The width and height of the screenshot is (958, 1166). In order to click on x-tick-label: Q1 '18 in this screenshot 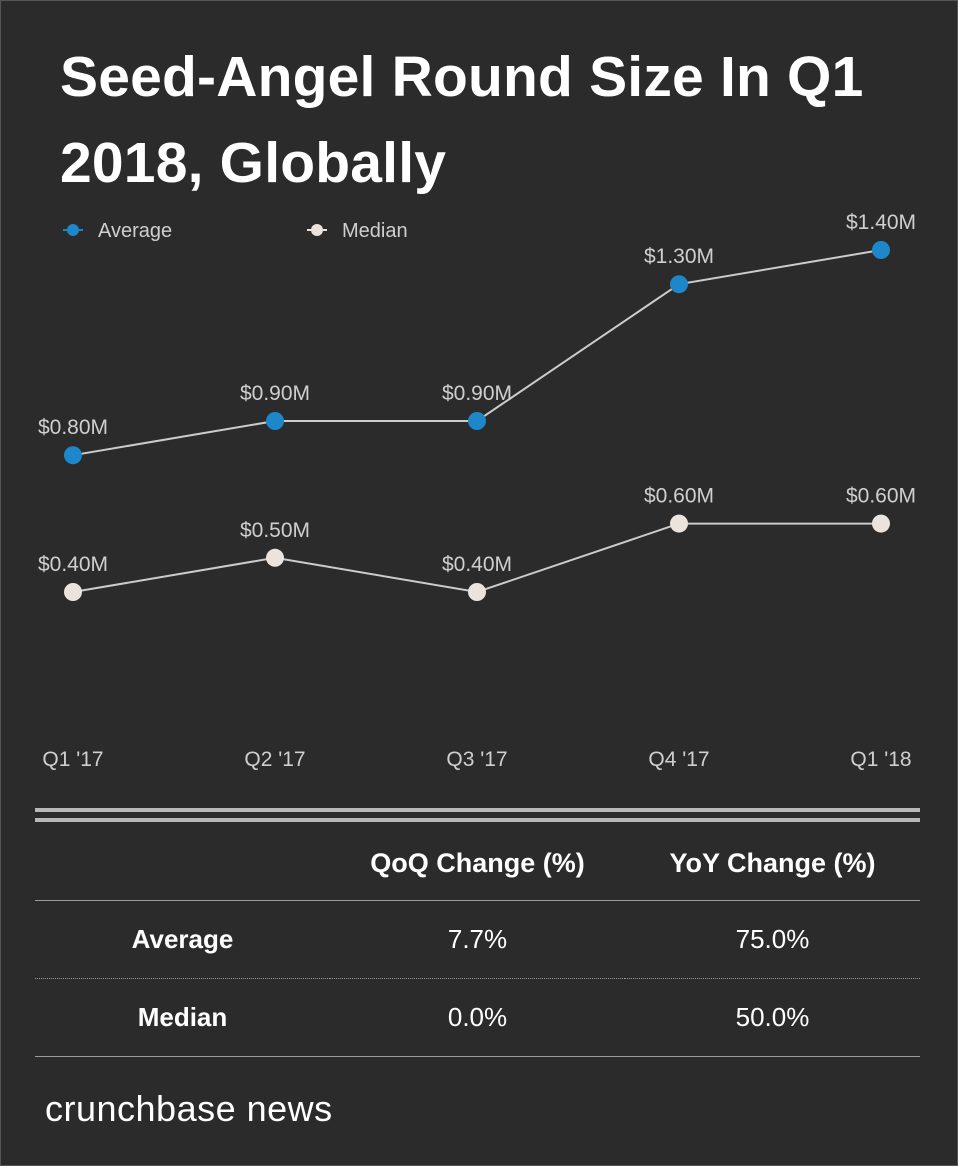, I will do `click(880, 759)`.